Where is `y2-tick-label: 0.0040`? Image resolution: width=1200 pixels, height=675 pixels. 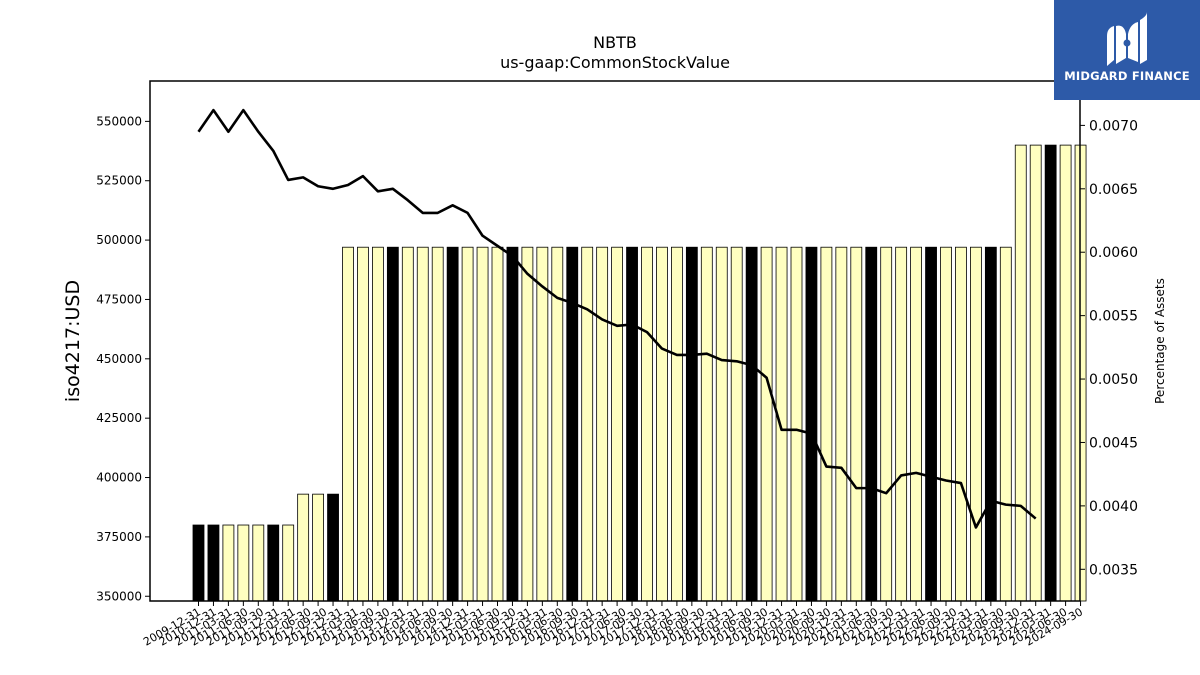 y2-tick-label: 0.0040 is located at coordinates (1113, 507).